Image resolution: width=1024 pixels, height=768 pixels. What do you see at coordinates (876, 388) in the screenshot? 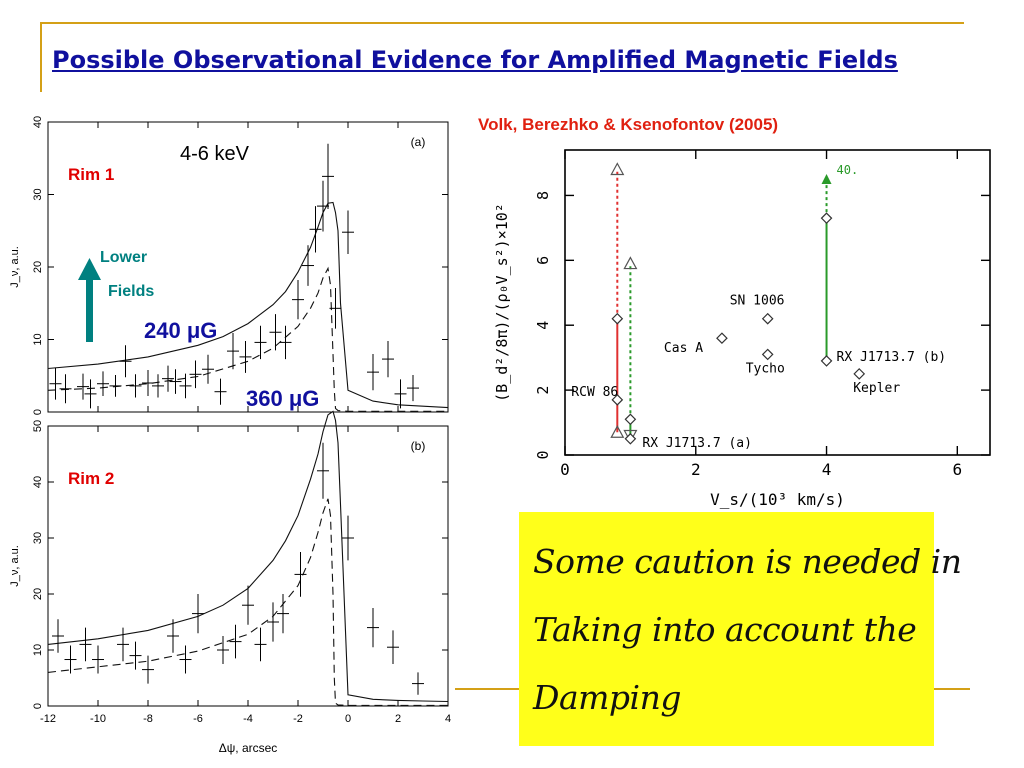
I see `point-label: Kepler` at bounding box center [876, 388].